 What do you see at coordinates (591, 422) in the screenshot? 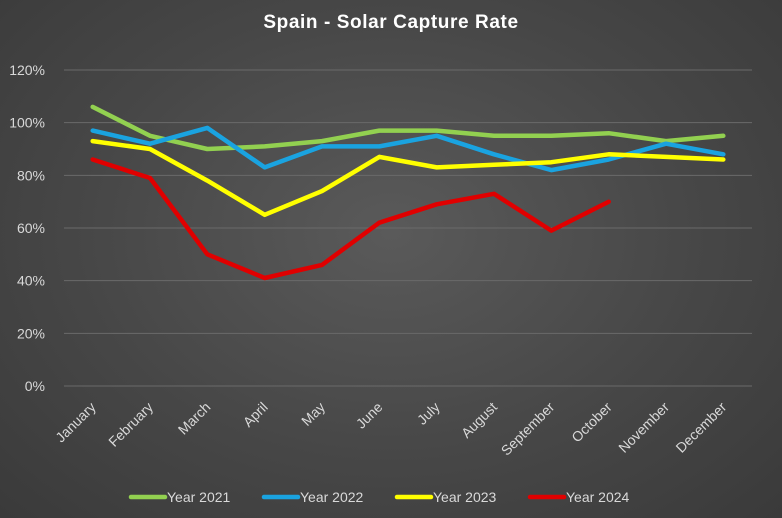
I see `x-tick-label: October` at bounding box center [591, 422].